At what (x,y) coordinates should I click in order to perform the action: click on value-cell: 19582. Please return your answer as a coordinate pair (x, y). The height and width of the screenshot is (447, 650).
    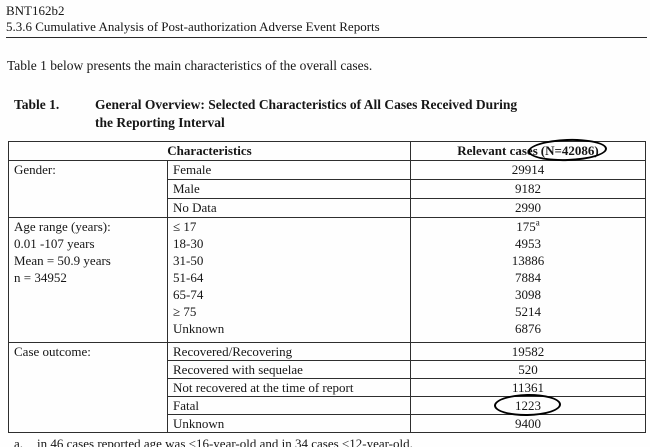
    Looking at the image, I should click on (528, 351).